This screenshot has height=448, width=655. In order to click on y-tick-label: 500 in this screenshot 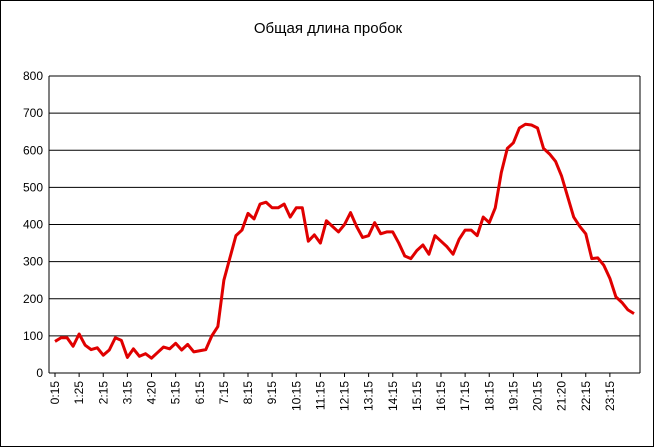, I will do `click(33, 187)`.